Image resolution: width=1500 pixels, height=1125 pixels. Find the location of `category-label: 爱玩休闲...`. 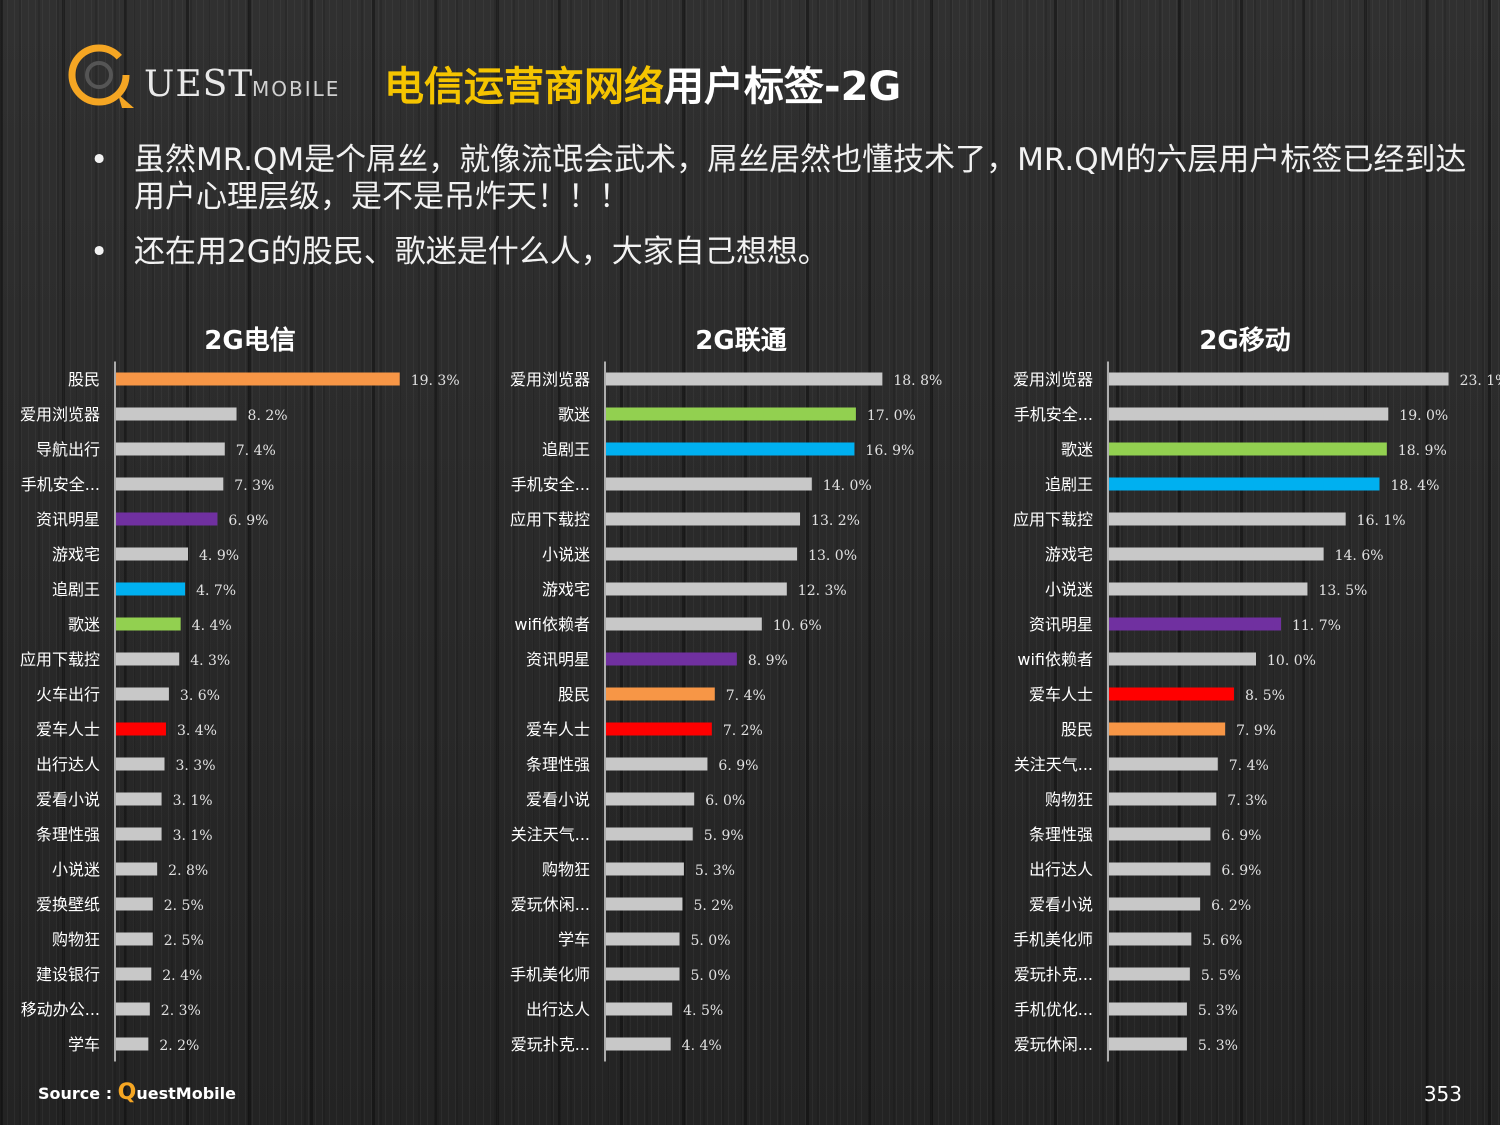

category-label: 爱玩休闲... is located at coordinates (1053, 1044).